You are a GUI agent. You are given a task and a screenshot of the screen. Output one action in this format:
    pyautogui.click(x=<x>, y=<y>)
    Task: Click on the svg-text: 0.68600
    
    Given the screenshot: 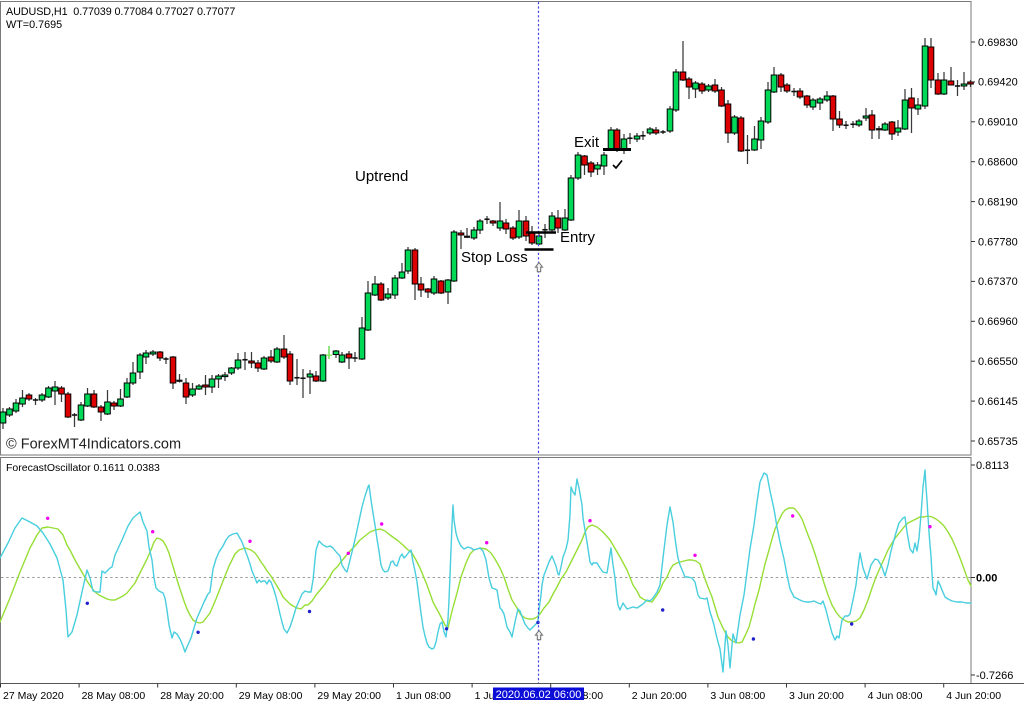 What is the action you would take?
    pyautogui.click(x=998, y=163)
    